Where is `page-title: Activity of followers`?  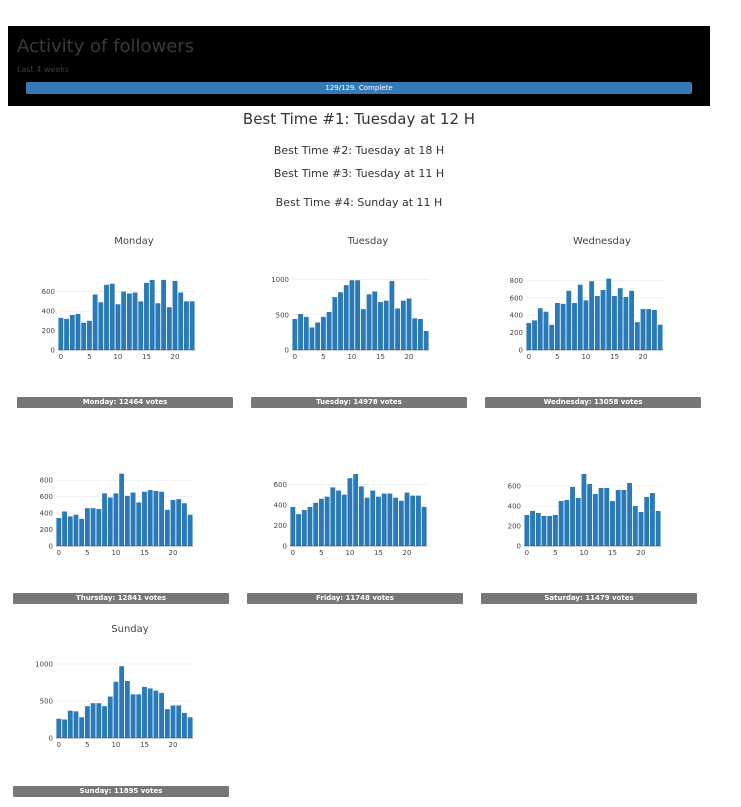 page-title: Activity of followers is located at coordinates (106, 46).